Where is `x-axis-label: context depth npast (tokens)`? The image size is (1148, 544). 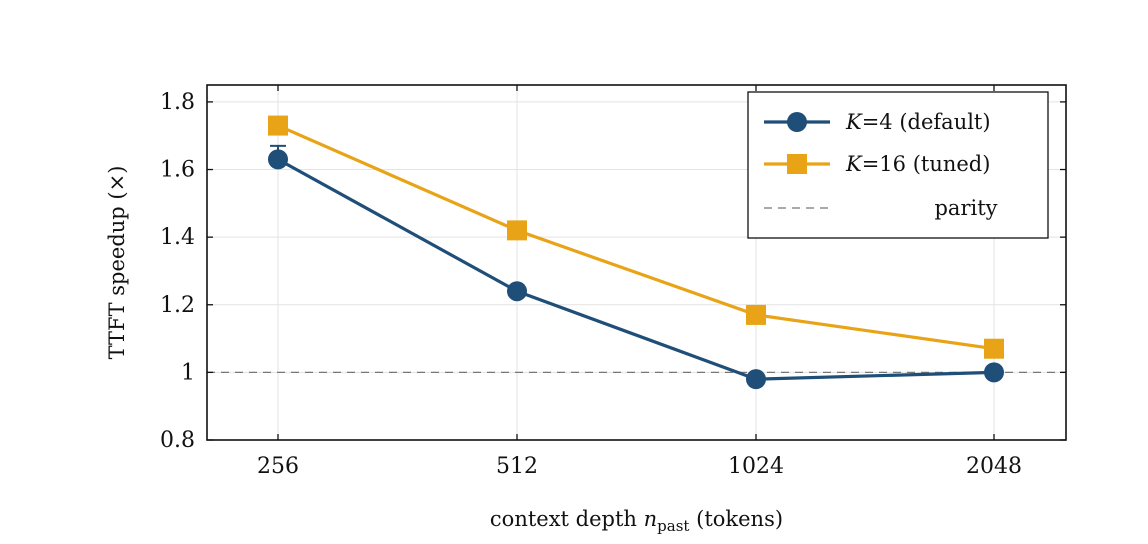
x-axis-label: context depth npast (tokens) is located at coordinates (636, 521).